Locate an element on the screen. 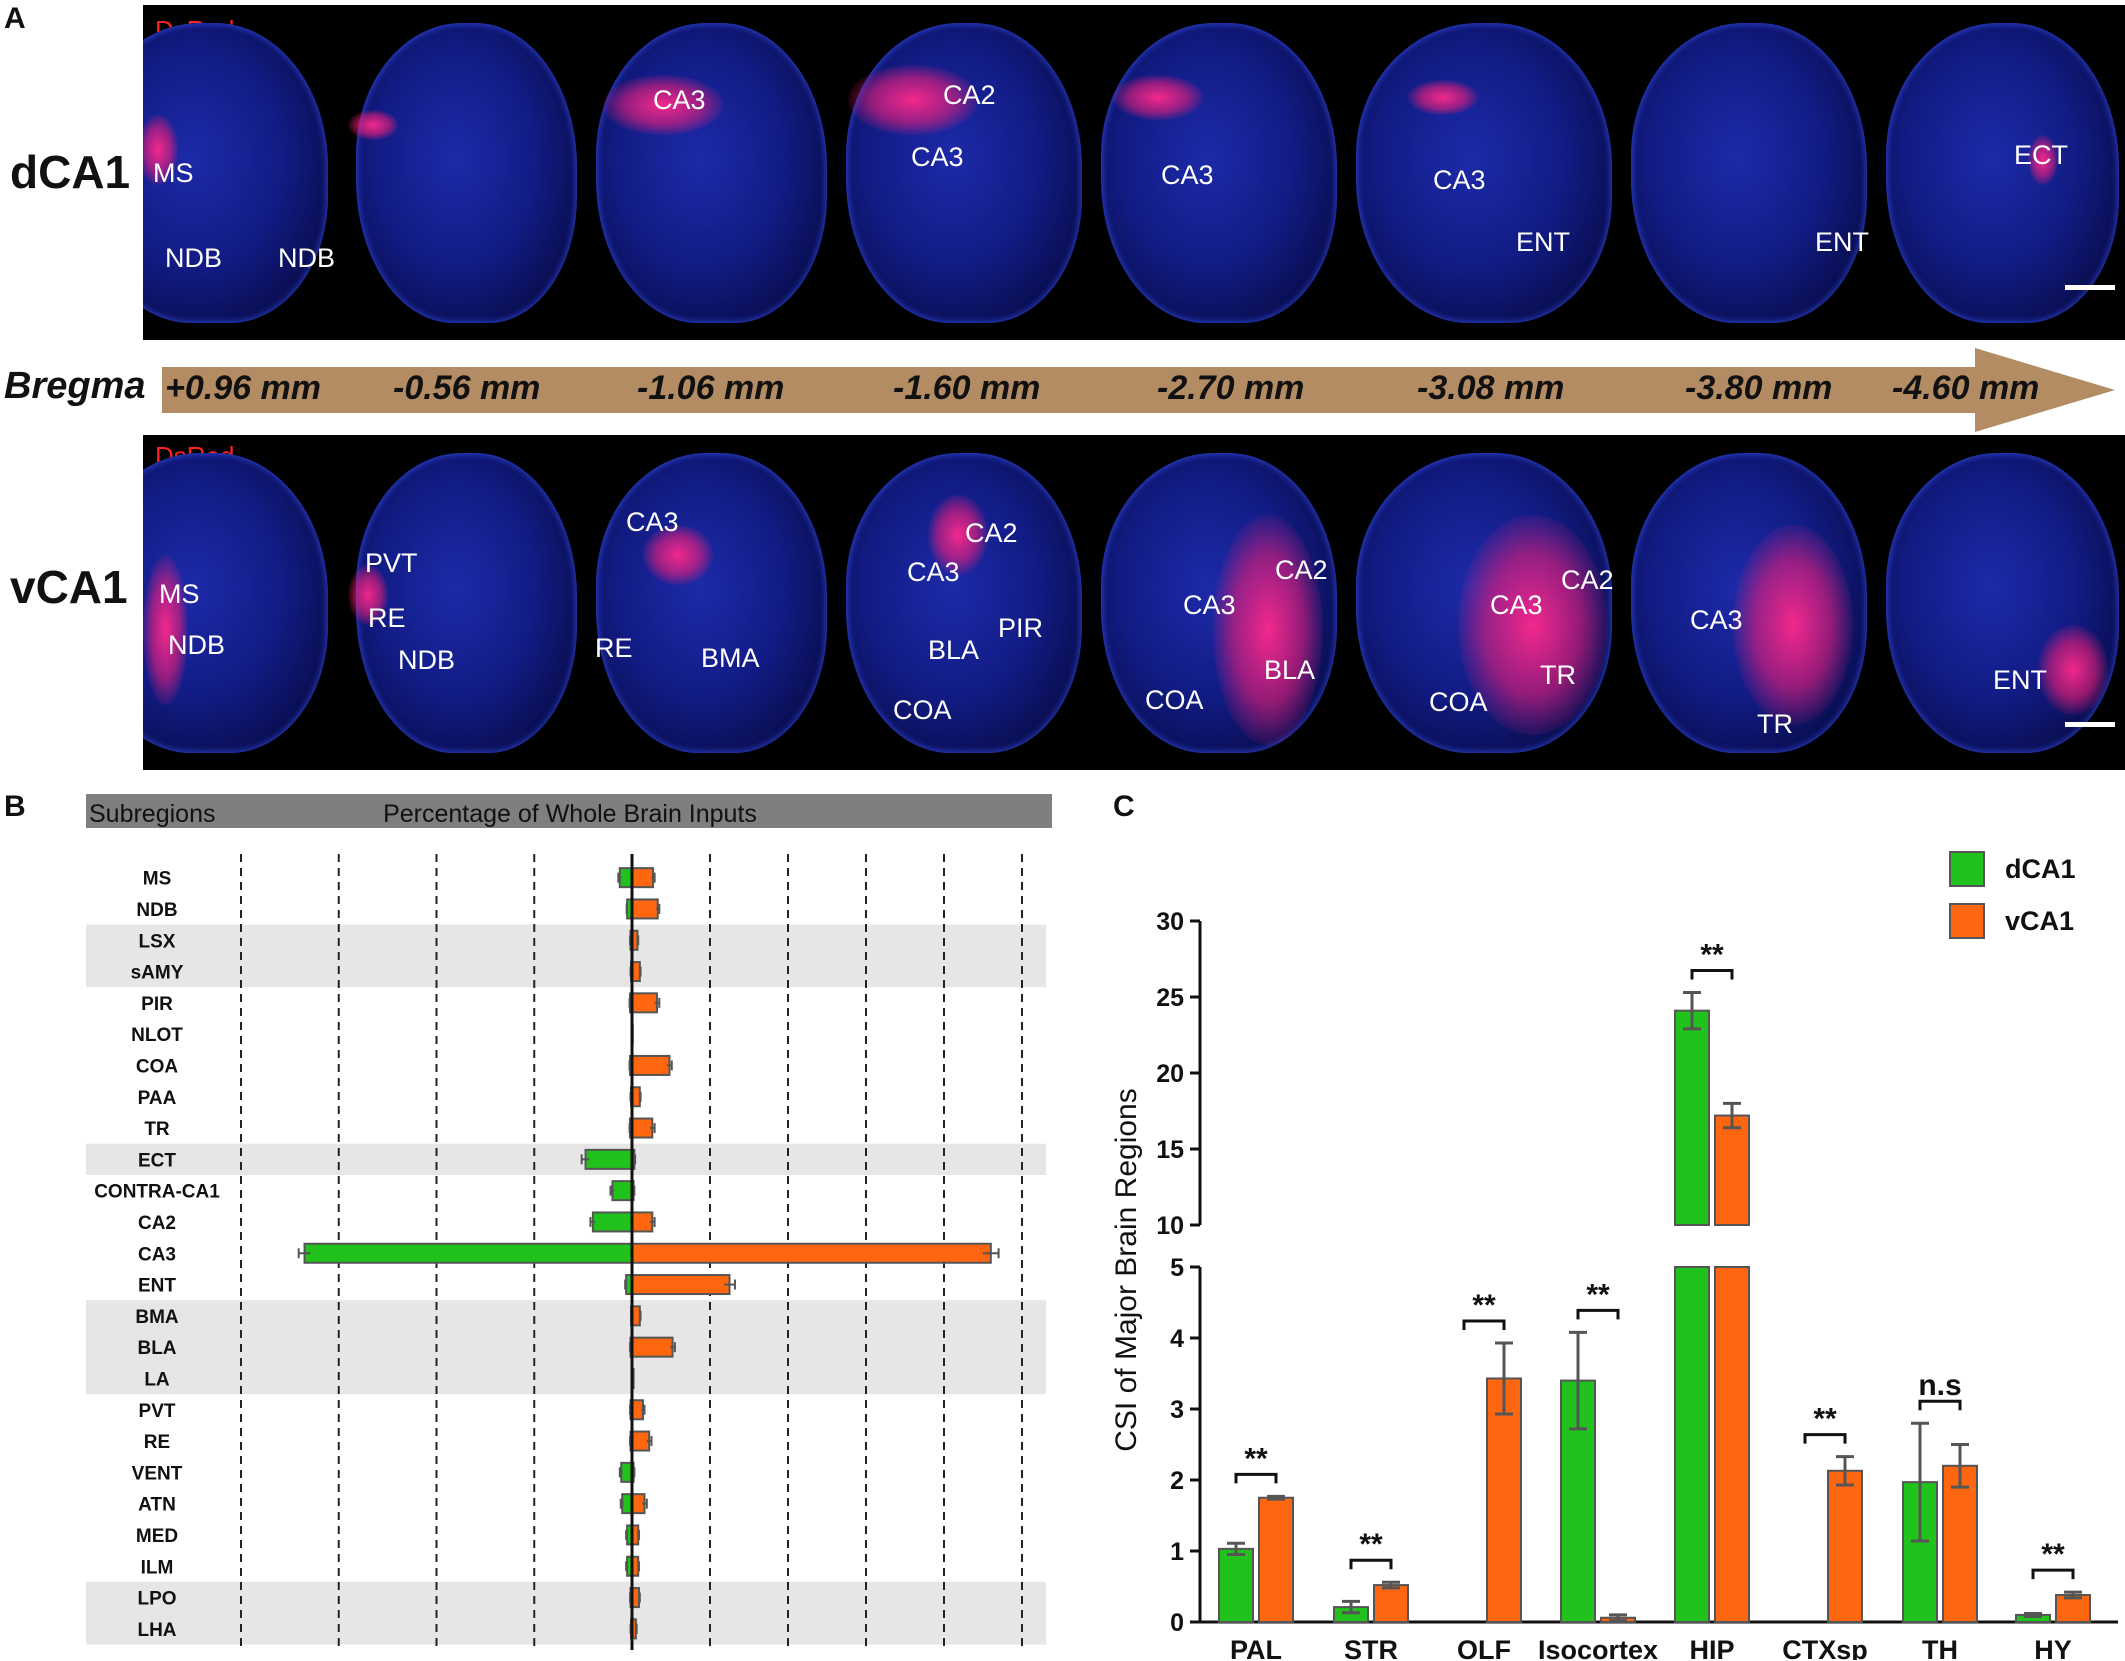 The height and width of the screenshot is (1661, 2125). panel-c-tick-label: 3 is located at coordinates (1177, 1410).